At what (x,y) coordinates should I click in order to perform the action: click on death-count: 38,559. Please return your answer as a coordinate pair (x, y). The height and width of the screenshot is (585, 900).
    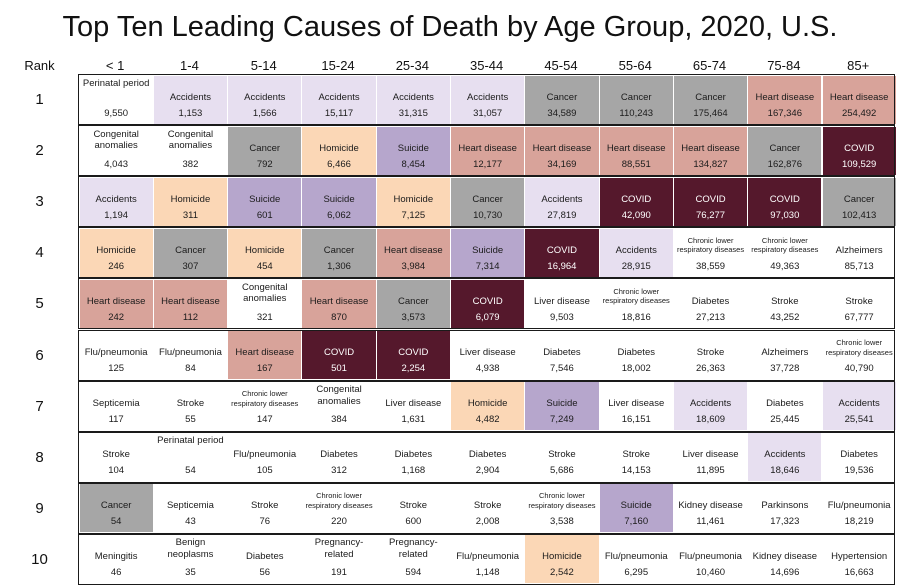
    Looking at the image, I should click on (711, 266).